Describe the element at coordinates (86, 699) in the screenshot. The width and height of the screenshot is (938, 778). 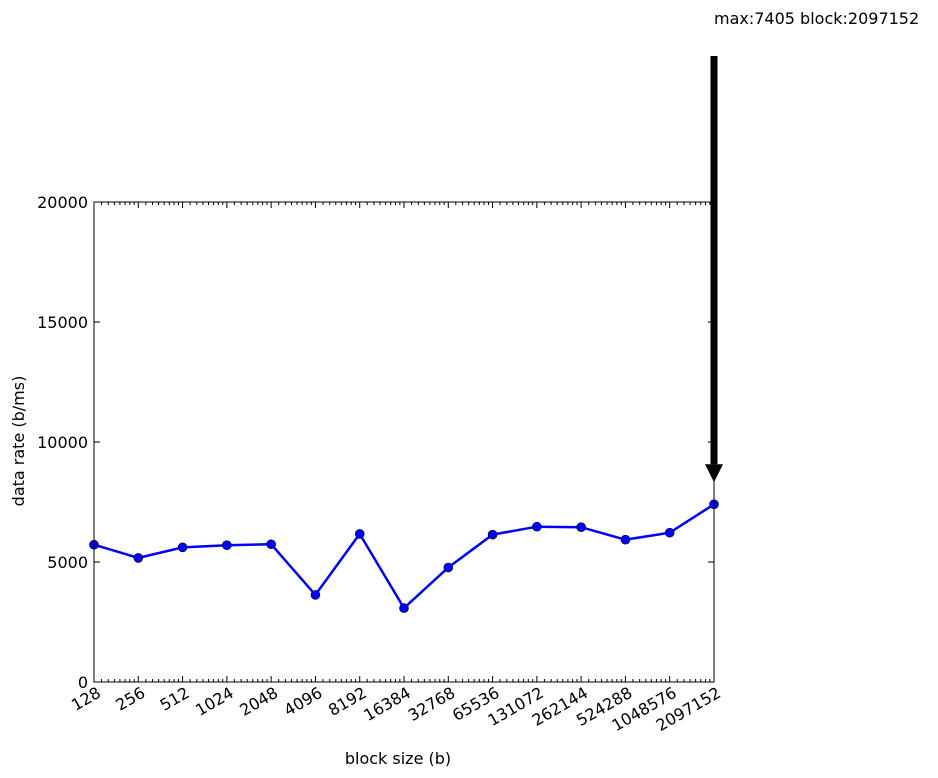
I see `x-tick-label: 128` at that location.